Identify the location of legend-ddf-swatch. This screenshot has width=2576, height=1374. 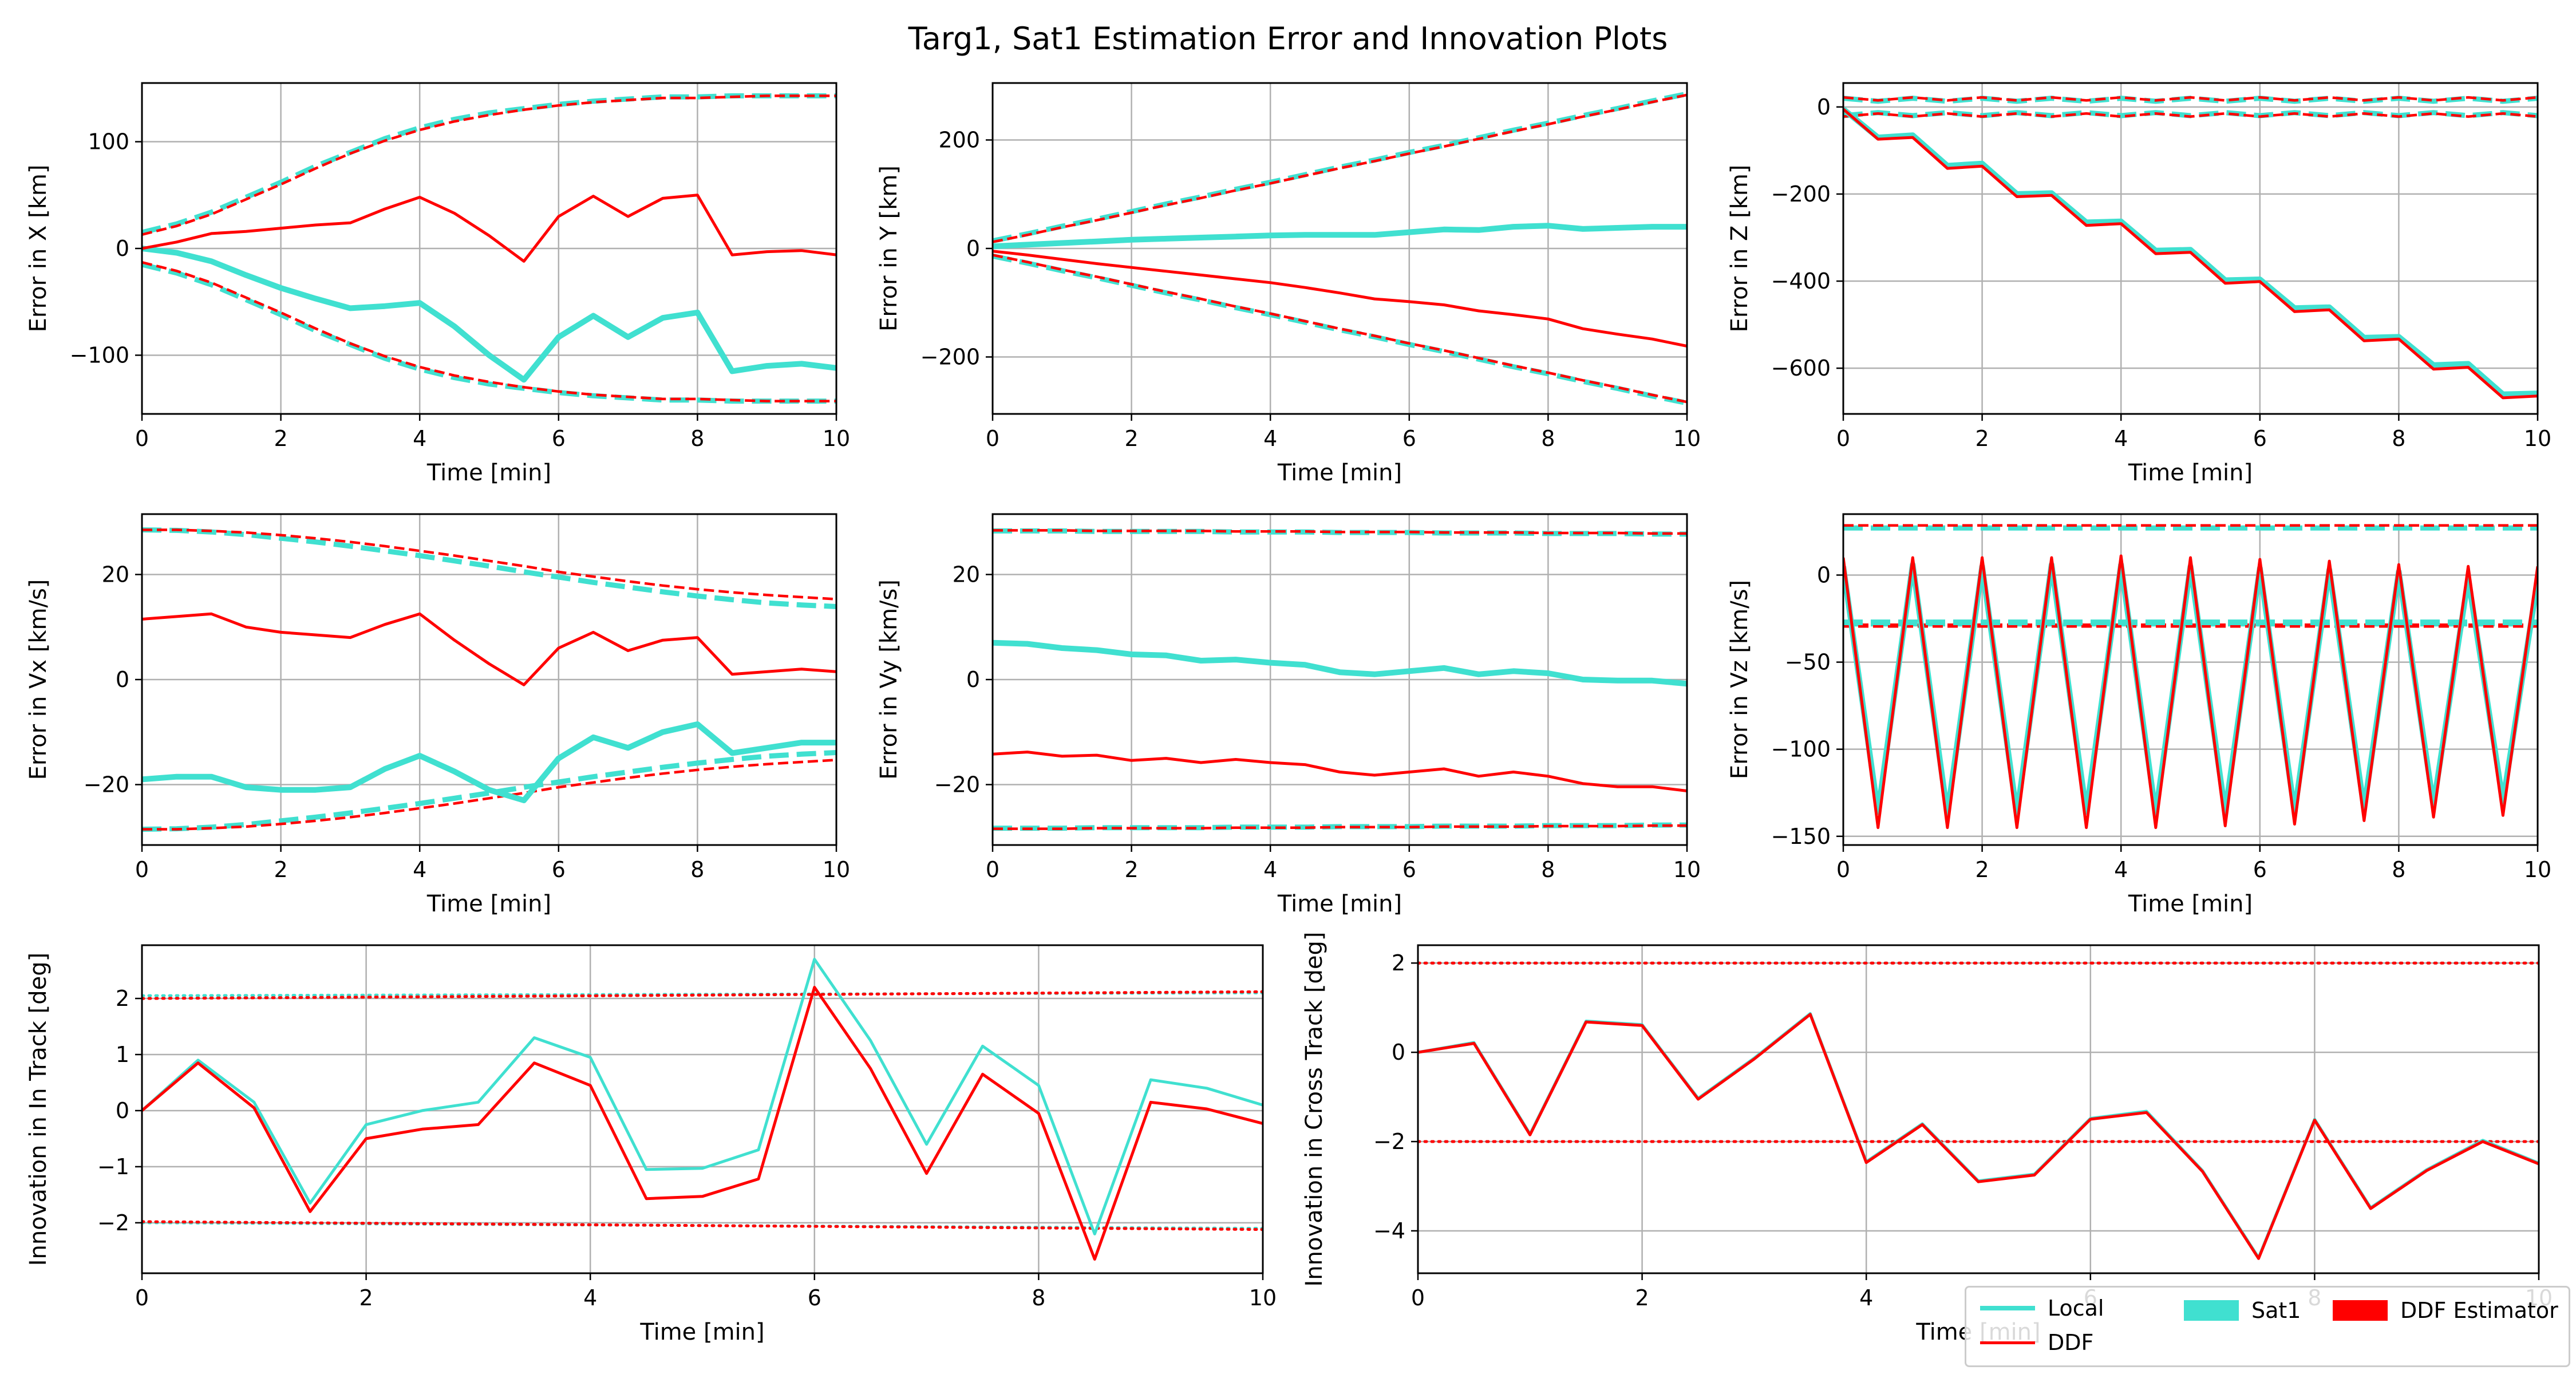
(2007, 1342).